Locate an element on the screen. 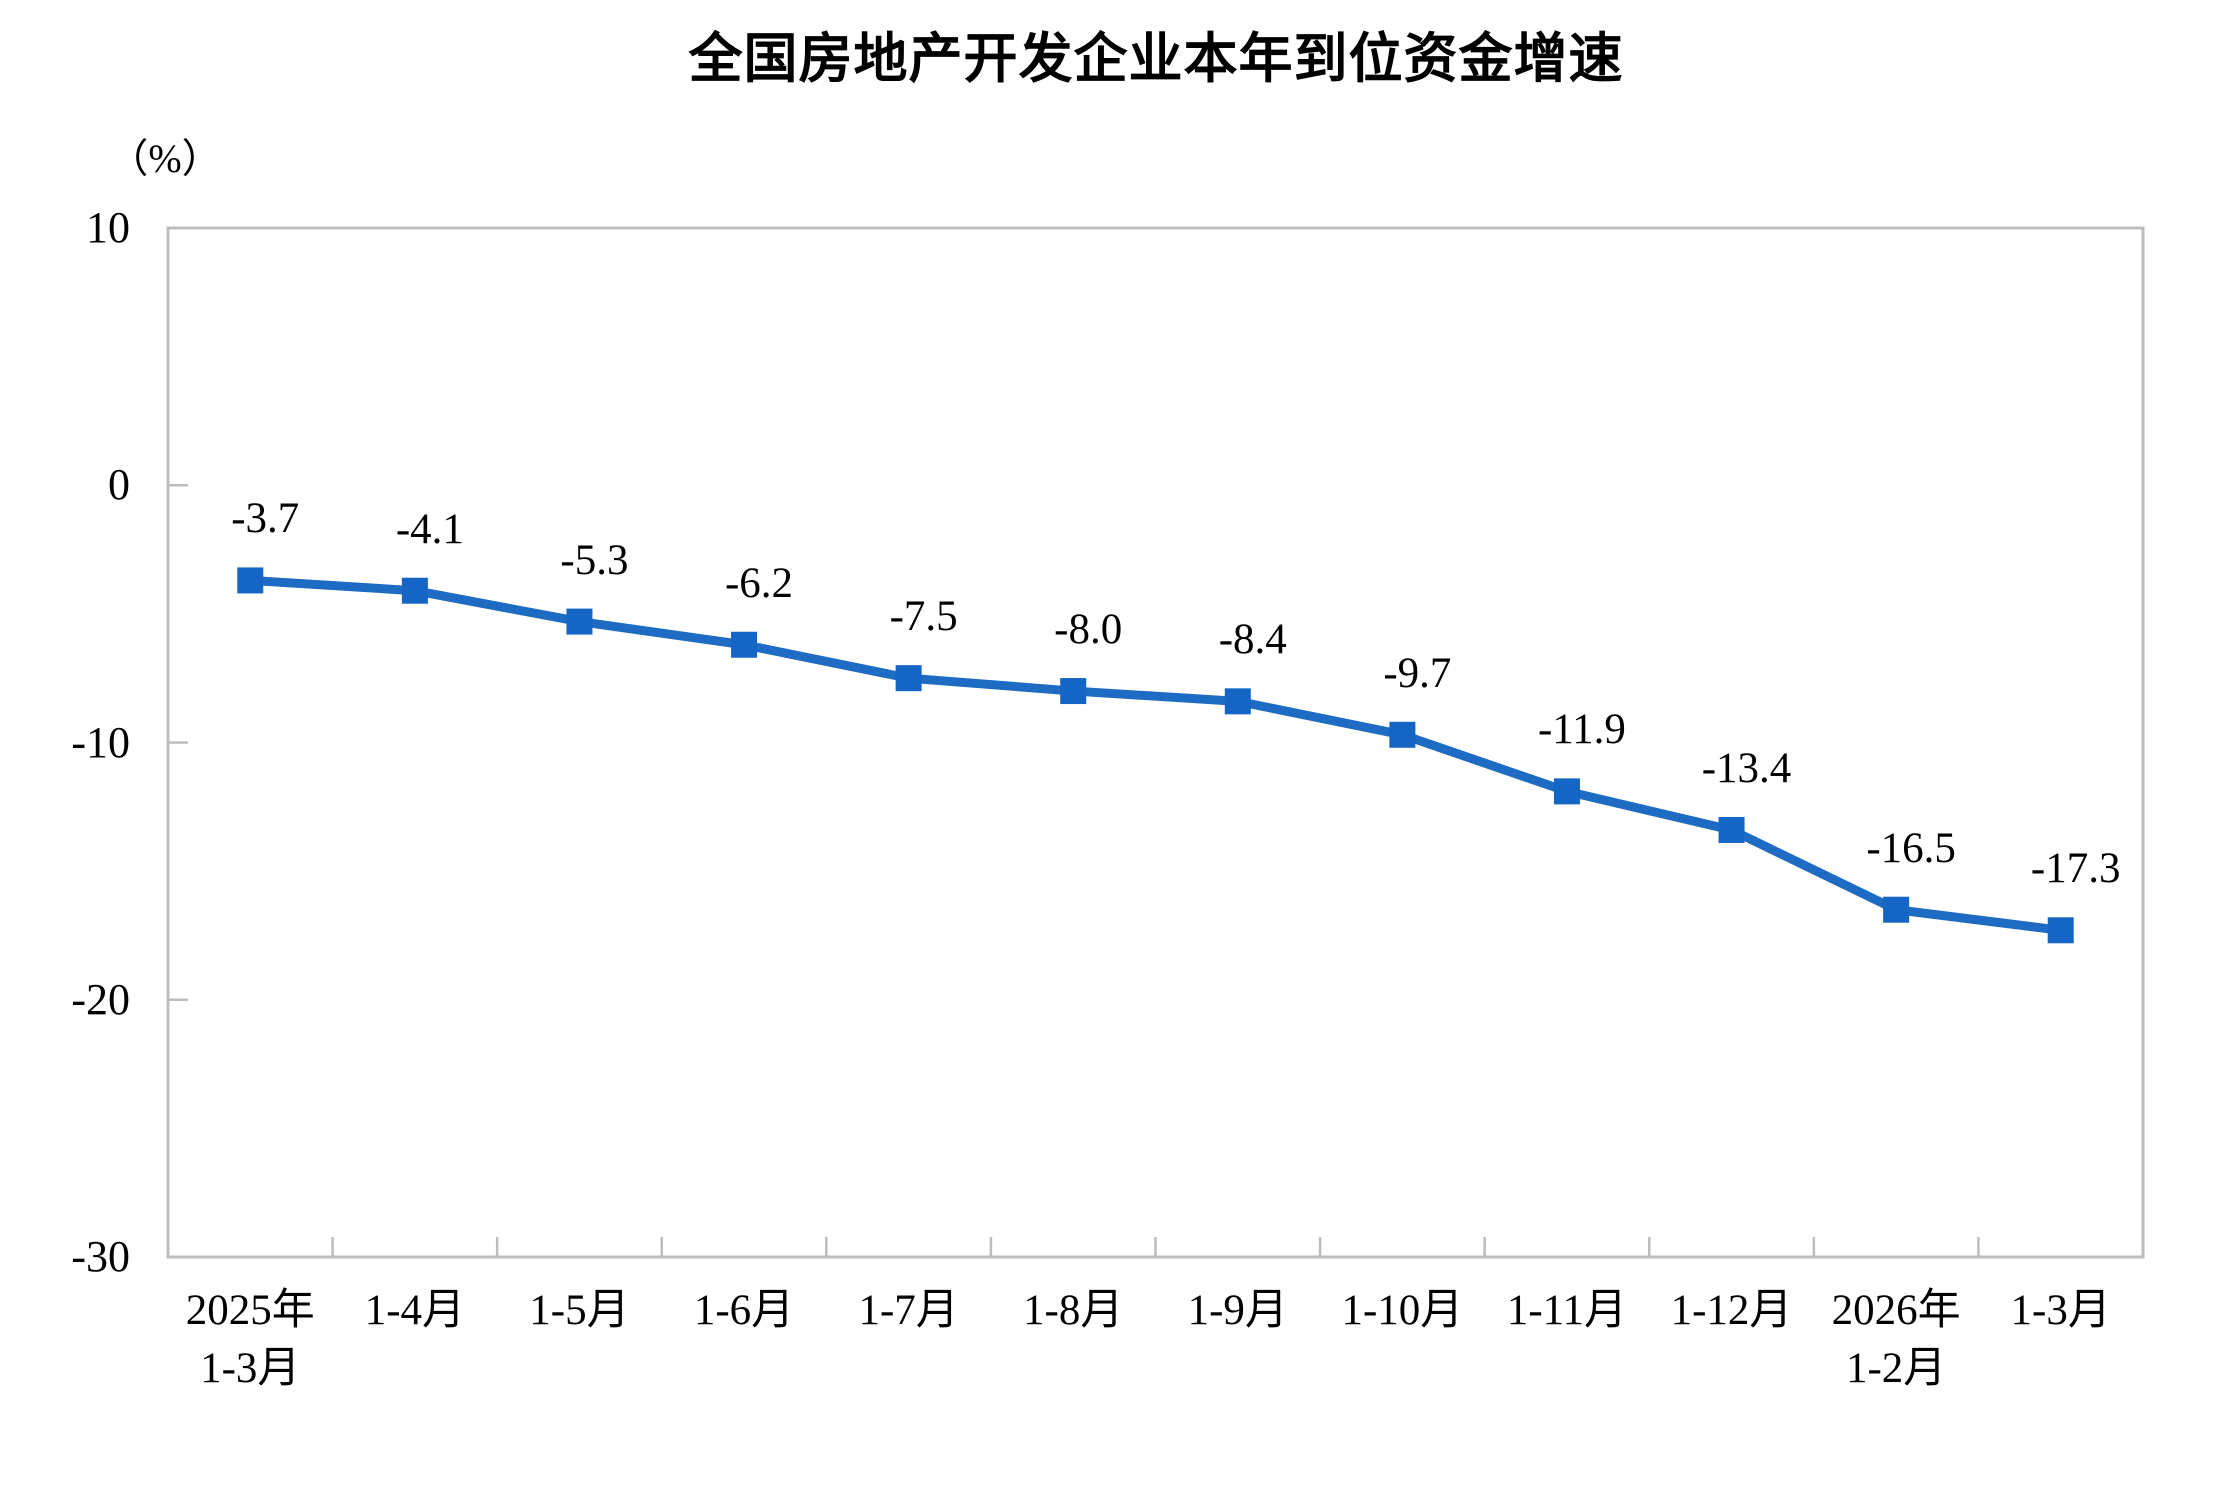 This screenshot has width=2216, height=1492. chart-title: 全国房地产开发企业本年到位资金增速 is located at coordinates (1156, 59).